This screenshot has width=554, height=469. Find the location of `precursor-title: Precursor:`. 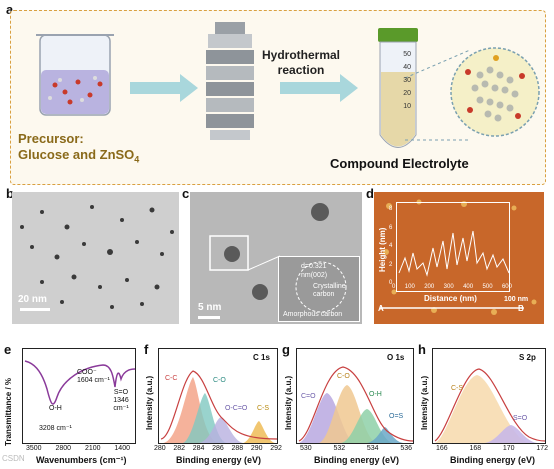

precursor-title: Precursor: is located at coordinates (51, 138).